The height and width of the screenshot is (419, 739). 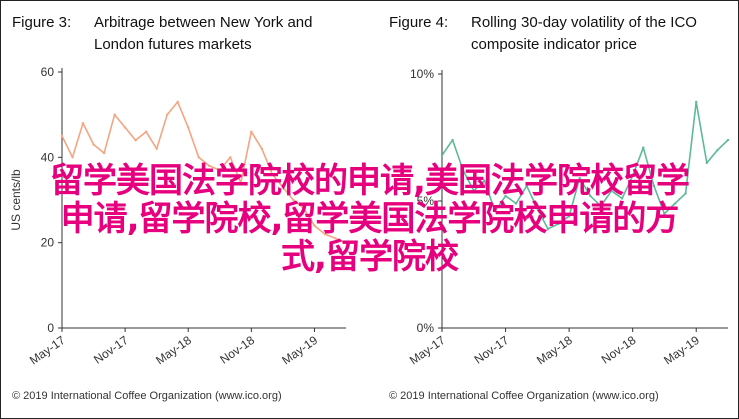 I want to click on fig3-x-tick-label: May-17, so click(x=47, y=350).